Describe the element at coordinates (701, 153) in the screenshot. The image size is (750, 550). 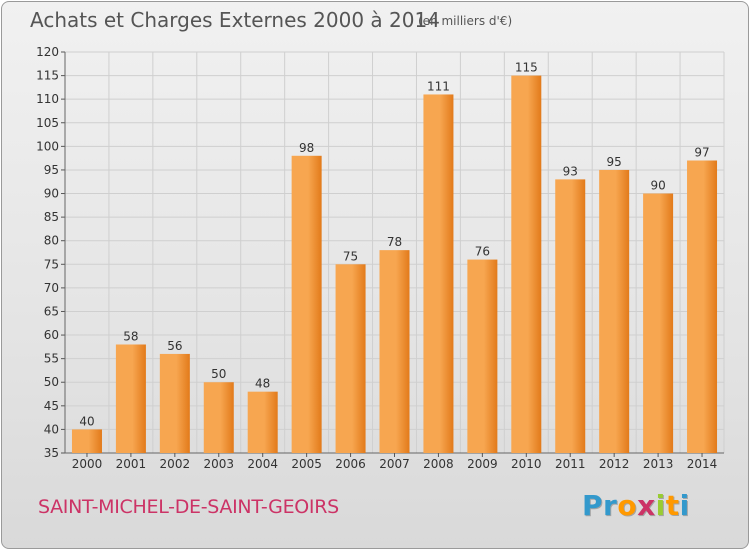
I see `data-label: 97` at that location.